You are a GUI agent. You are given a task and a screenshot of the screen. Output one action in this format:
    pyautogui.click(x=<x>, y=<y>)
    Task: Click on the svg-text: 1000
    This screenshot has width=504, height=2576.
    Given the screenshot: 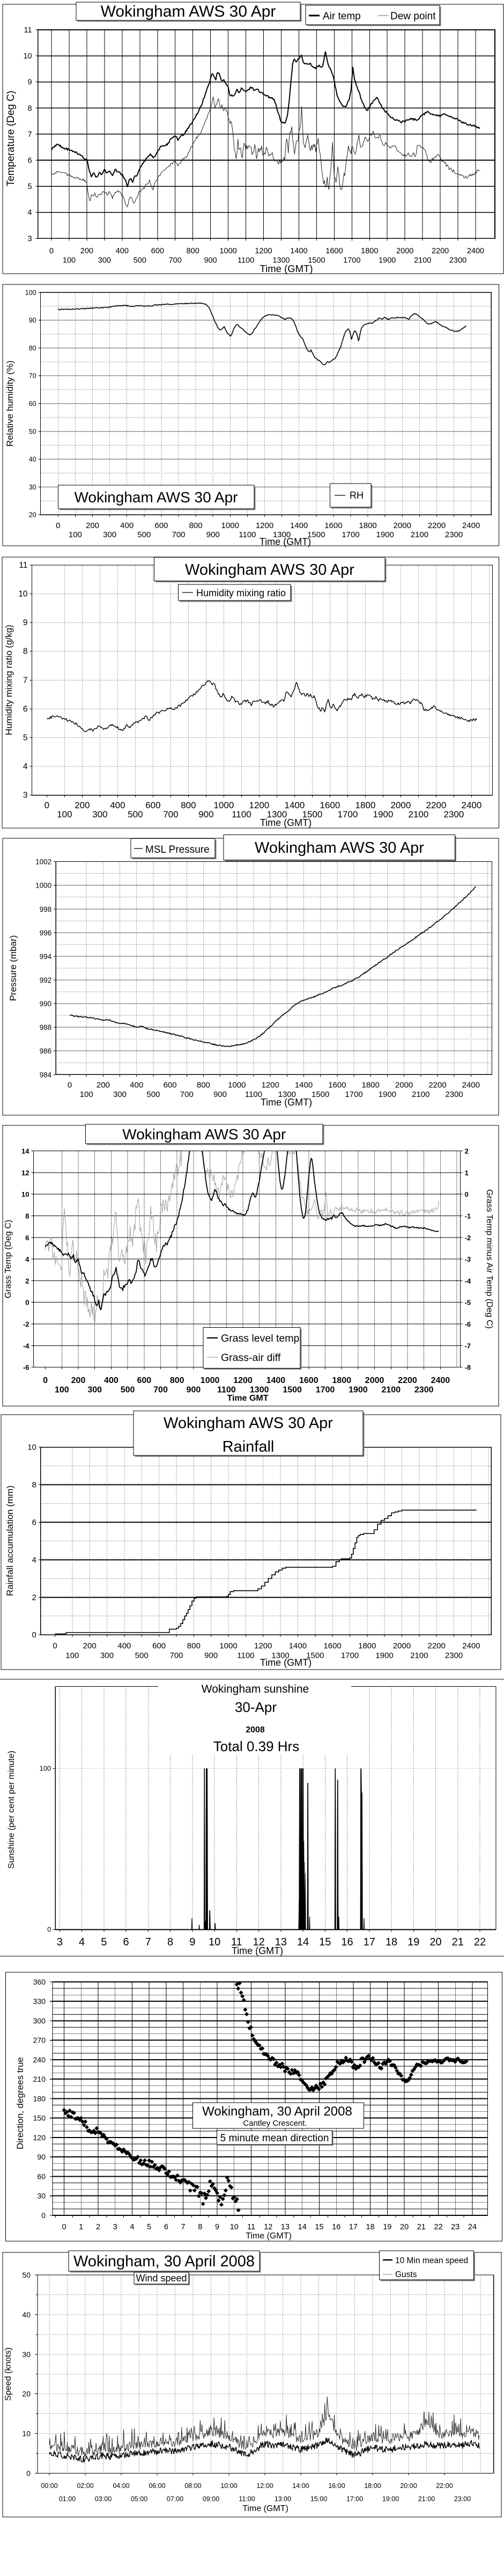 What is the action you would take?
    pyautogui.click(x=237, y=1085)
    